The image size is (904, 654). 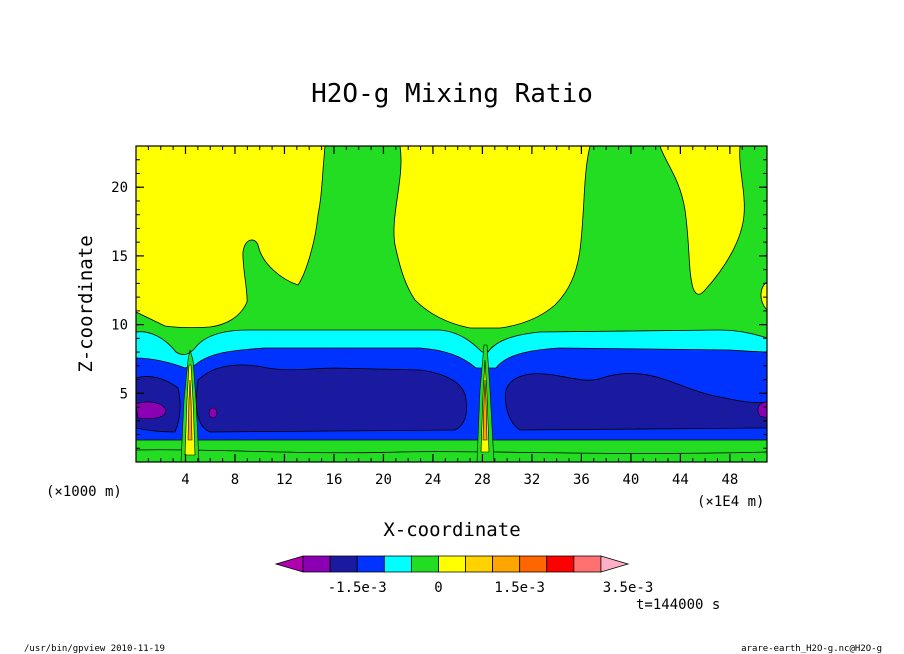 I want to click on contour-plume-left-orange, so click(x=190, y=410).